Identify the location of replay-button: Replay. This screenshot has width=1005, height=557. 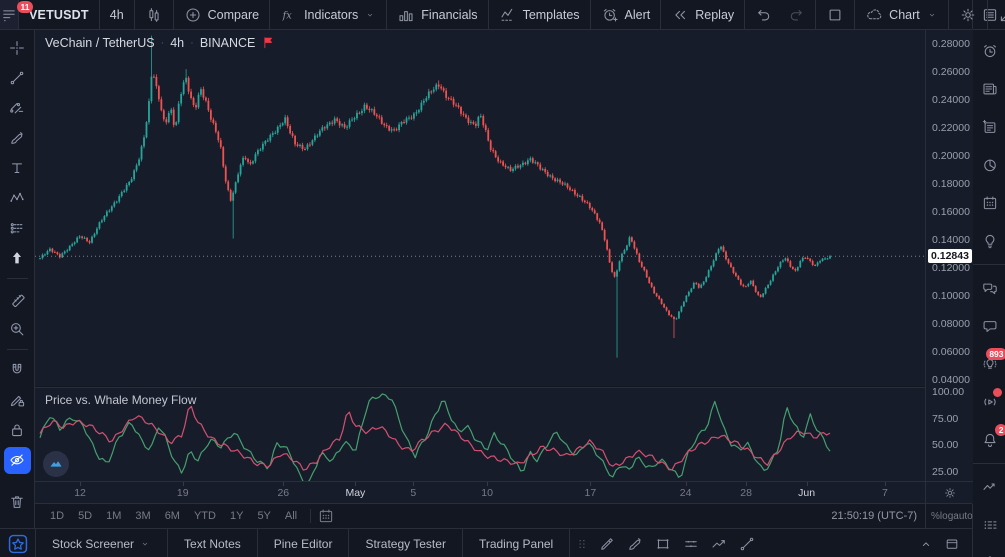
(702, 14).